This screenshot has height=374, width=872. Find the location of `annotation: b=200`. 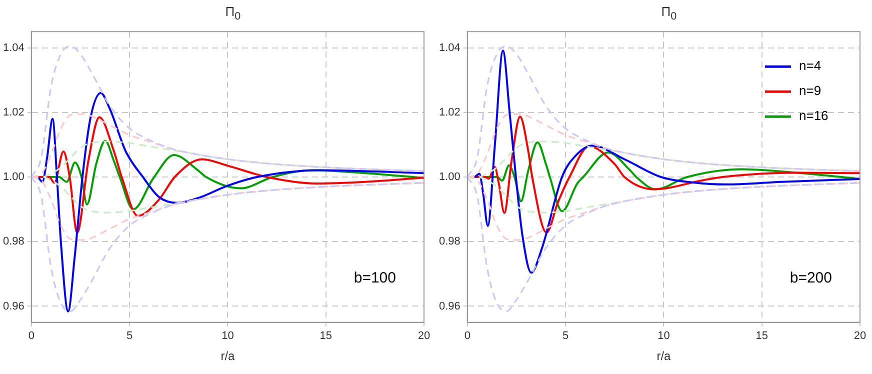

annotation: b=200 is located at coordinates (811, 277).